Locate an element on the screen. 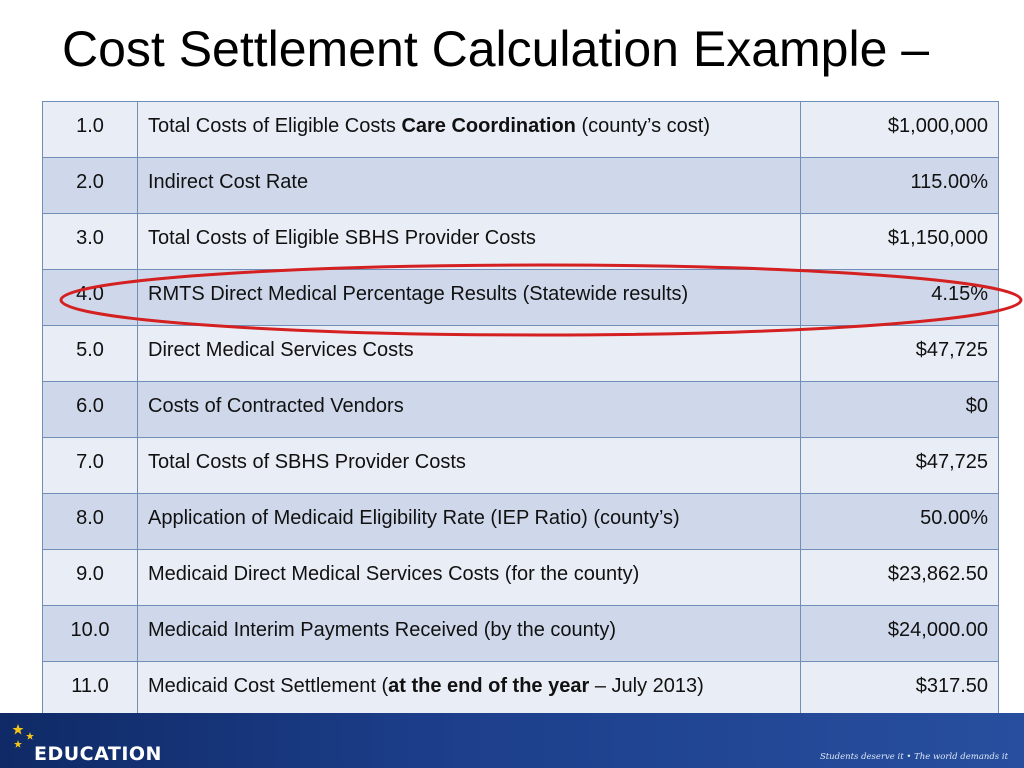 The width and height of the screenshot is (1024, 768). description-emphasis: Care Coordination is located at coordinates (488, 126).